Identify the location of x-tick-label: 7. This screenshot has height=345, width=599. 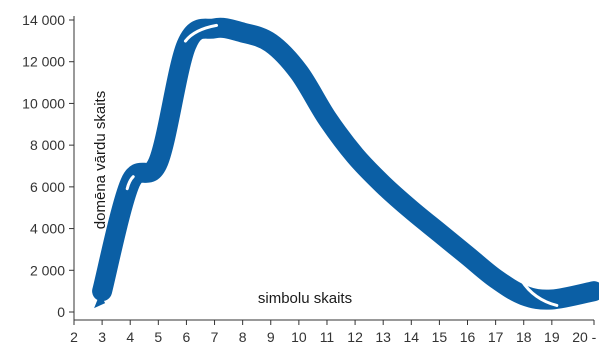
(215, 337).